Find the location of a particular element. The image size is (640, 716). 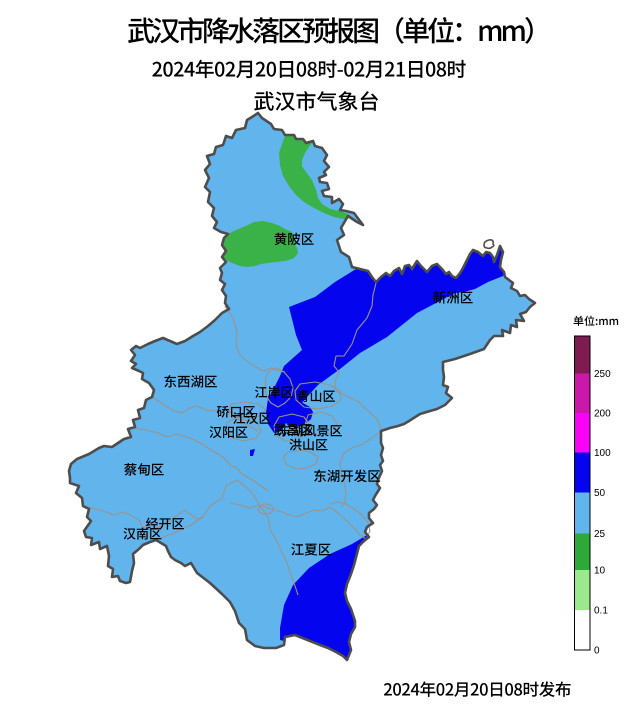

svg-text: 25 is located at coordinates (600, 534).